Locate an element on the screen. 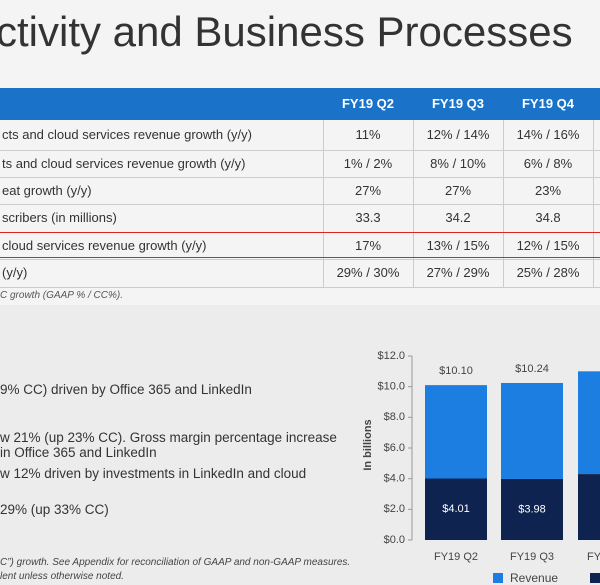 This screenshot has height=585, width=600. total-label: $10.10 is located at coordinates (456, 371).